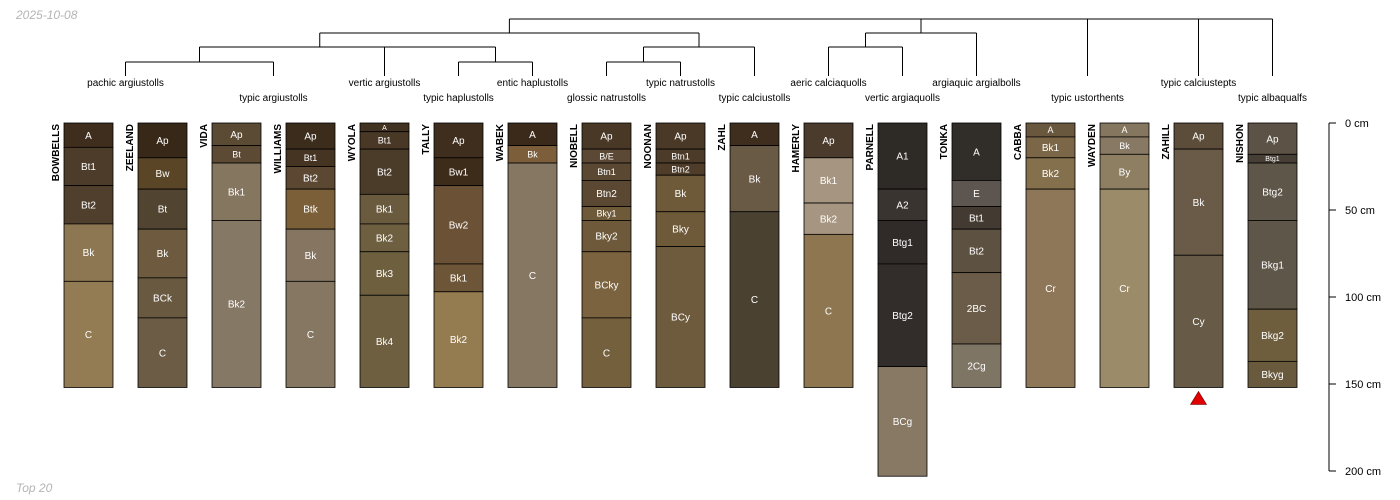 The height and width of the screenshot is (500, 1400). I want to click on profile-name: ZEELAND, so click(130, 147).